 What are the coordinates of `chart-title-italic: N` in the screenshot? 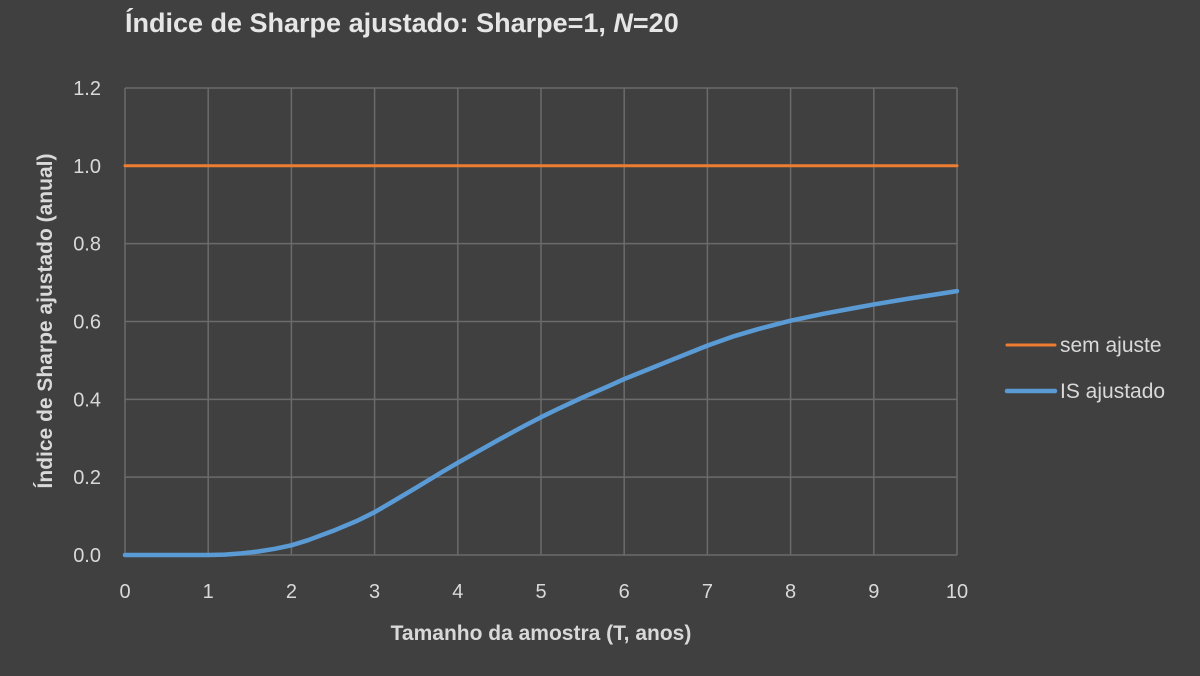 It's located at (623, 23).